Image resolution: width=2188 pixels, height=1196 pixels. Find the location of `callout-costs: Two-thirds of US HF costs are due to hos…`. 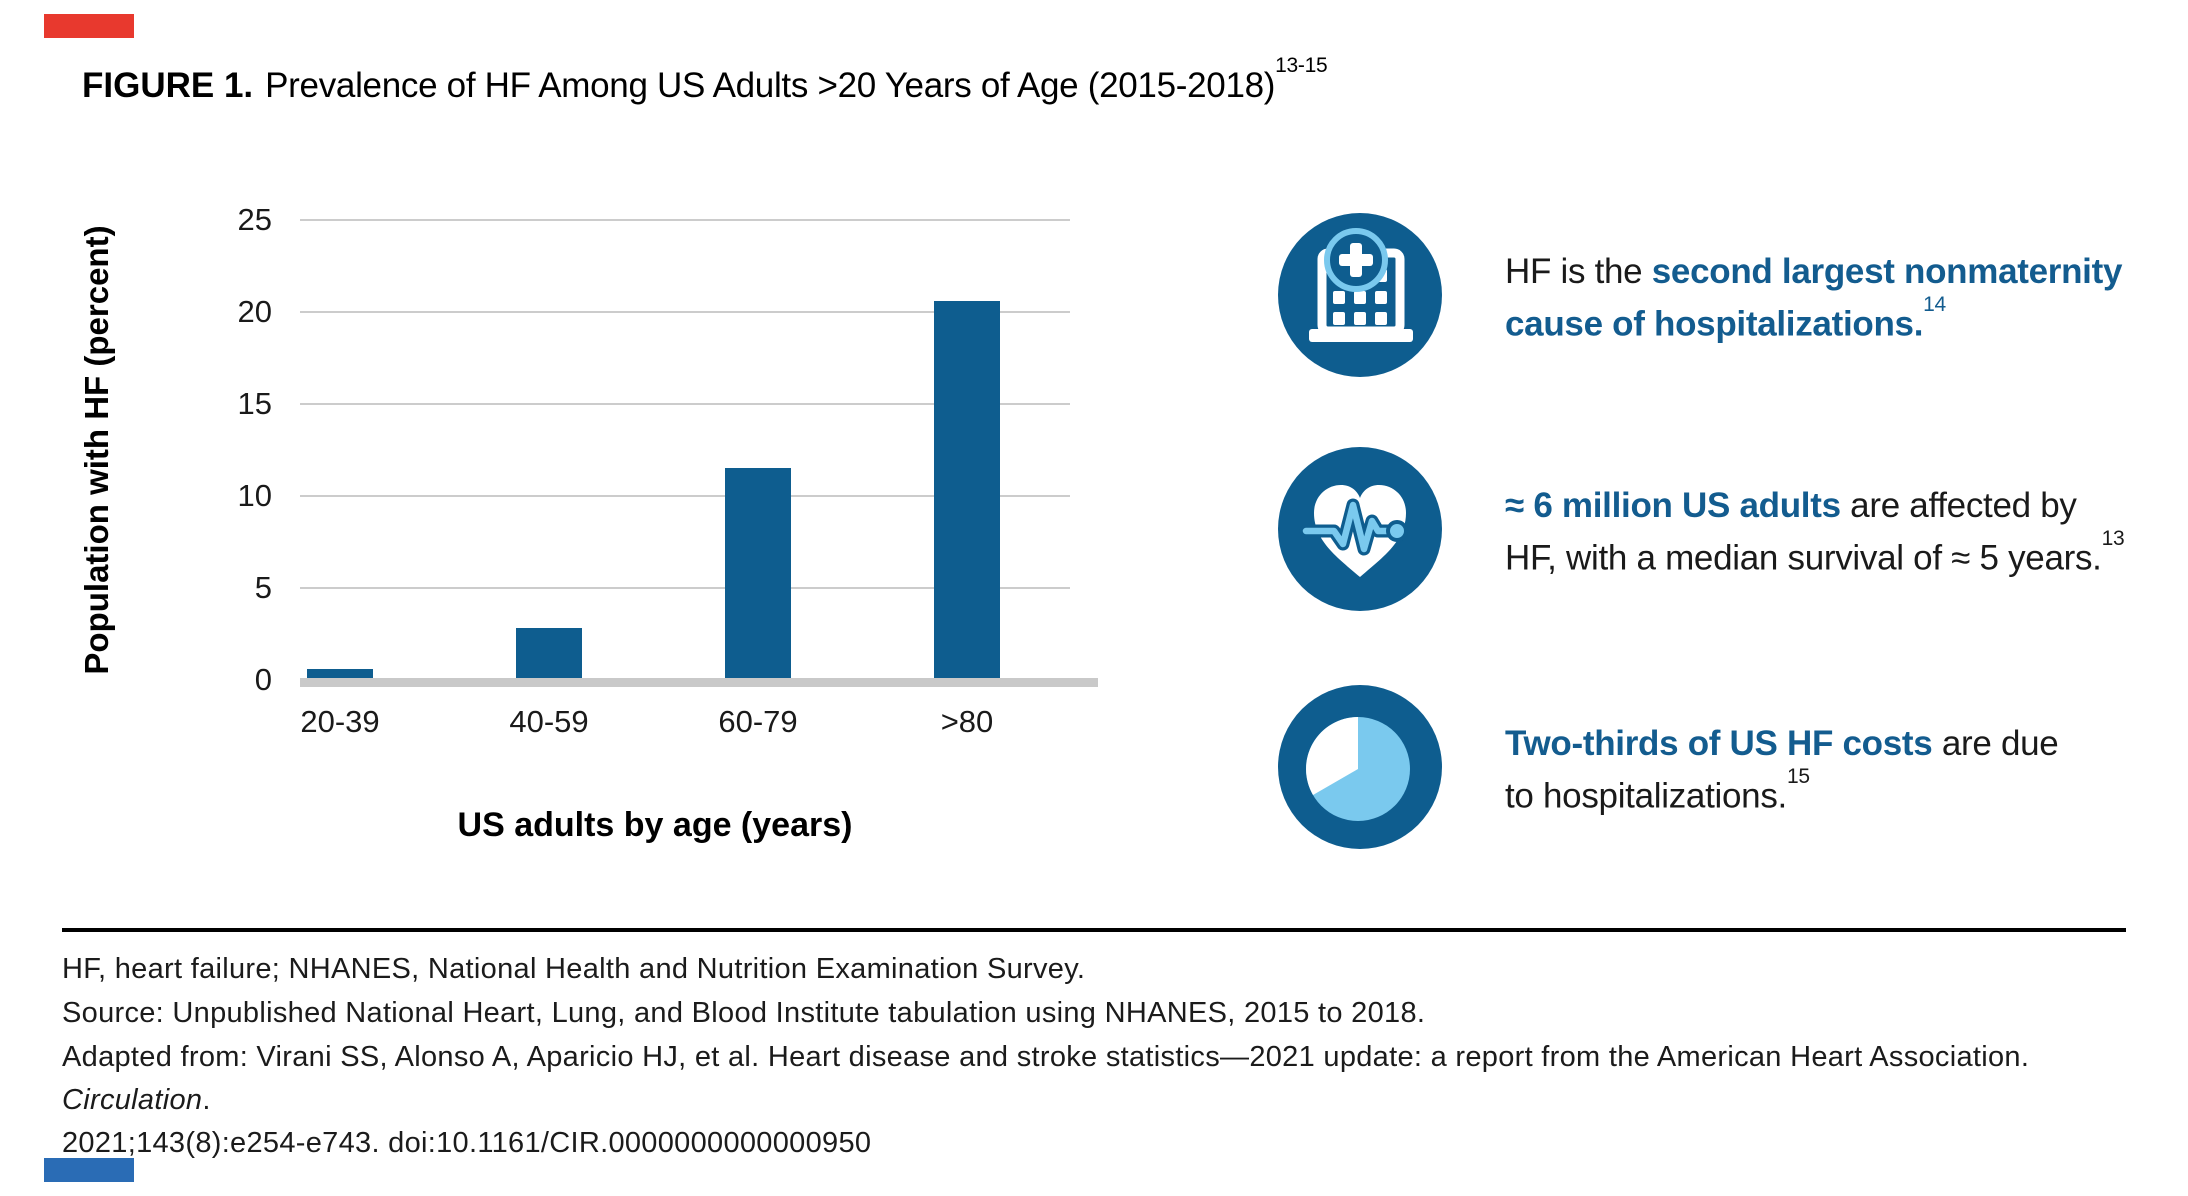

callout-costs: Two-thirds of US HF costs are due to hos… is located at coordinates (1733, 767).